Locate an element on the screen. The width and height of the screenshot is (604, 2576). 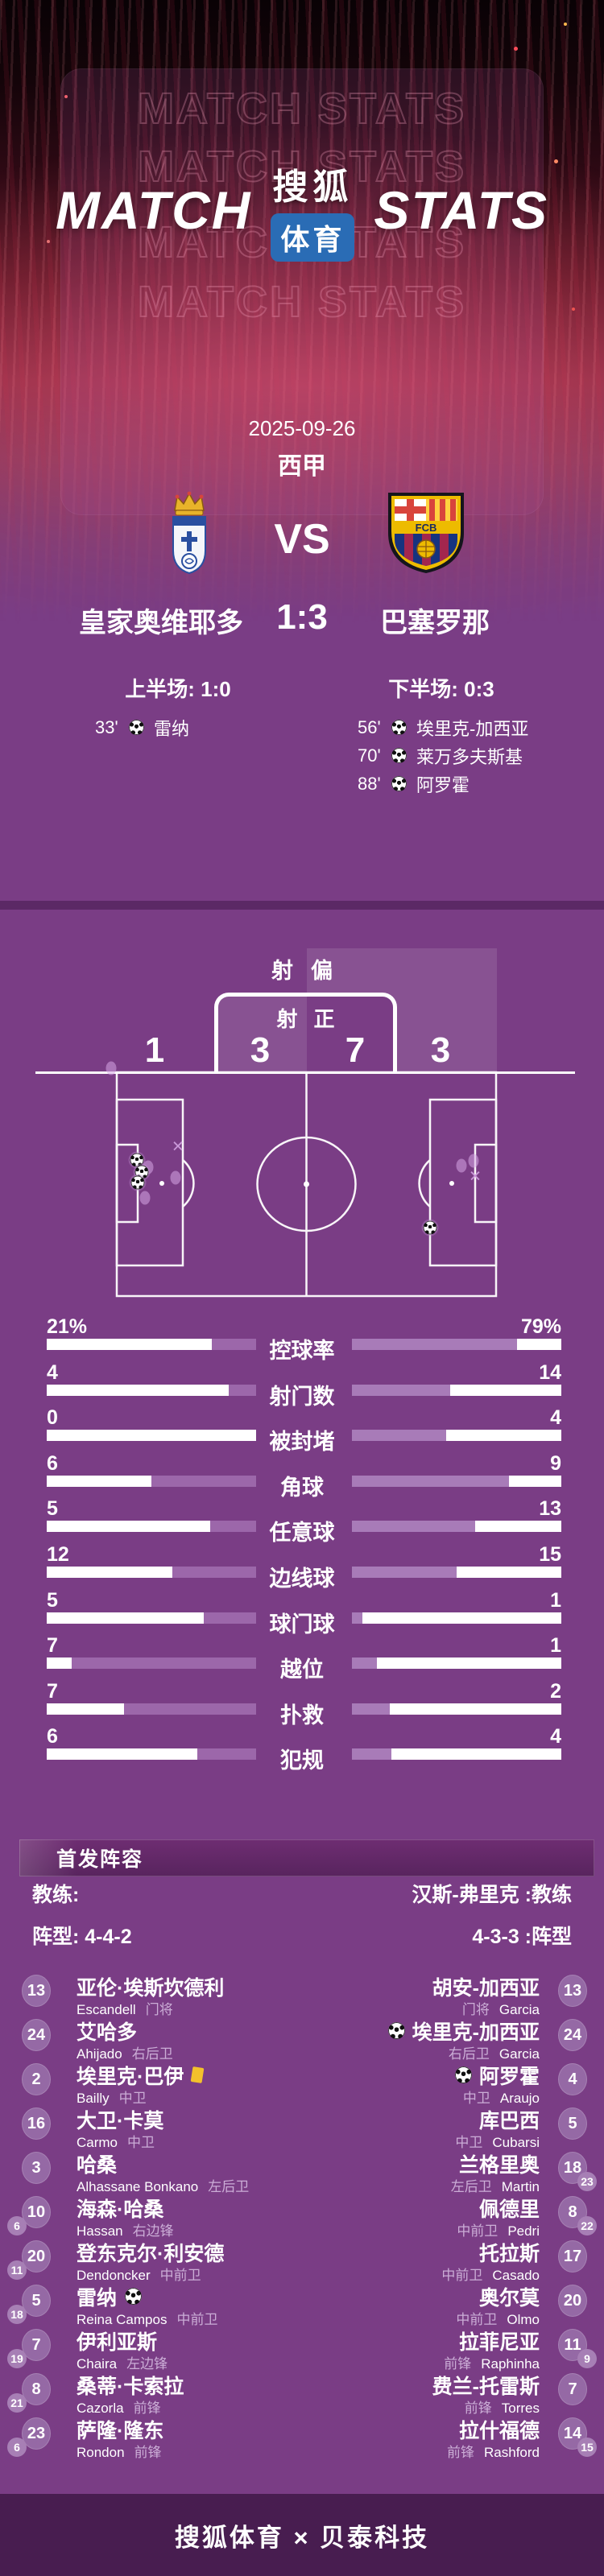
player-number-badge: 10 is located at coordinates (36, 2212).